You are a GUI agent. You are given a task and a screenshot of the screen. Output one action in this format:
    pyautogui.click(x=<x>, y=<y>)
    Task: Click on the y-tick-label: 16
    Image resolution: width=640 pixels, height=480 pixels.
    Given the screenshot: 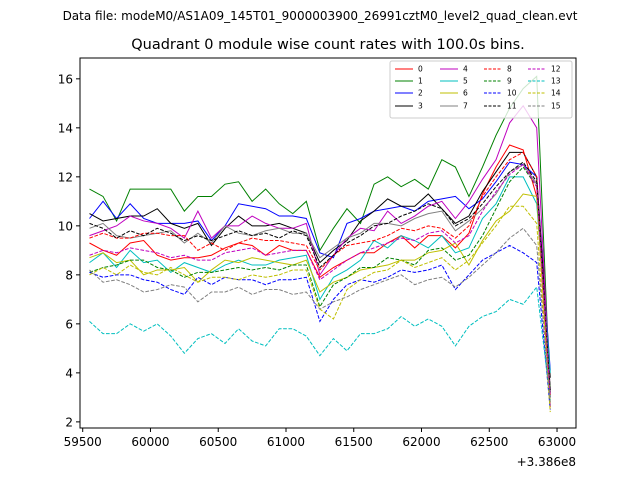 What is the action you would take?
    pyautogui.click(x=65, y=79)
    